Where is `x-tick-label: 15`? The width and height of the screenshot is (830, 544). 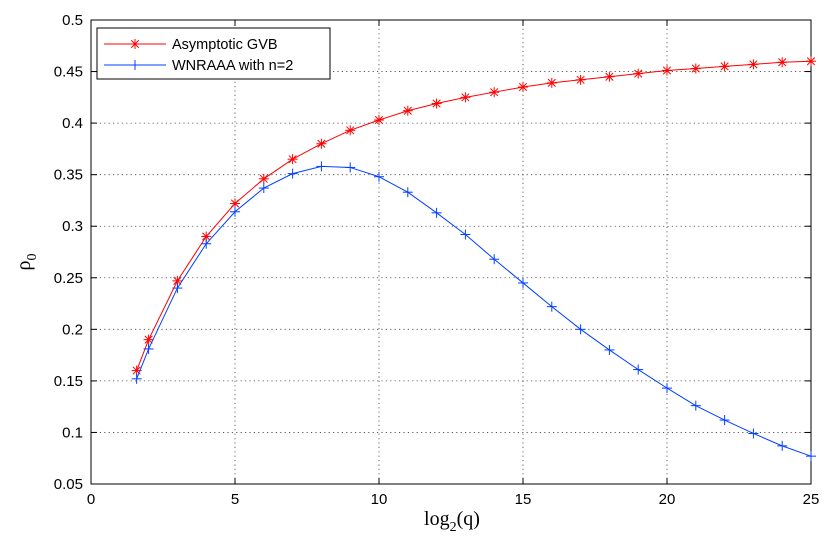
x-tick-label: 15 is located at coordinates (523, 499).